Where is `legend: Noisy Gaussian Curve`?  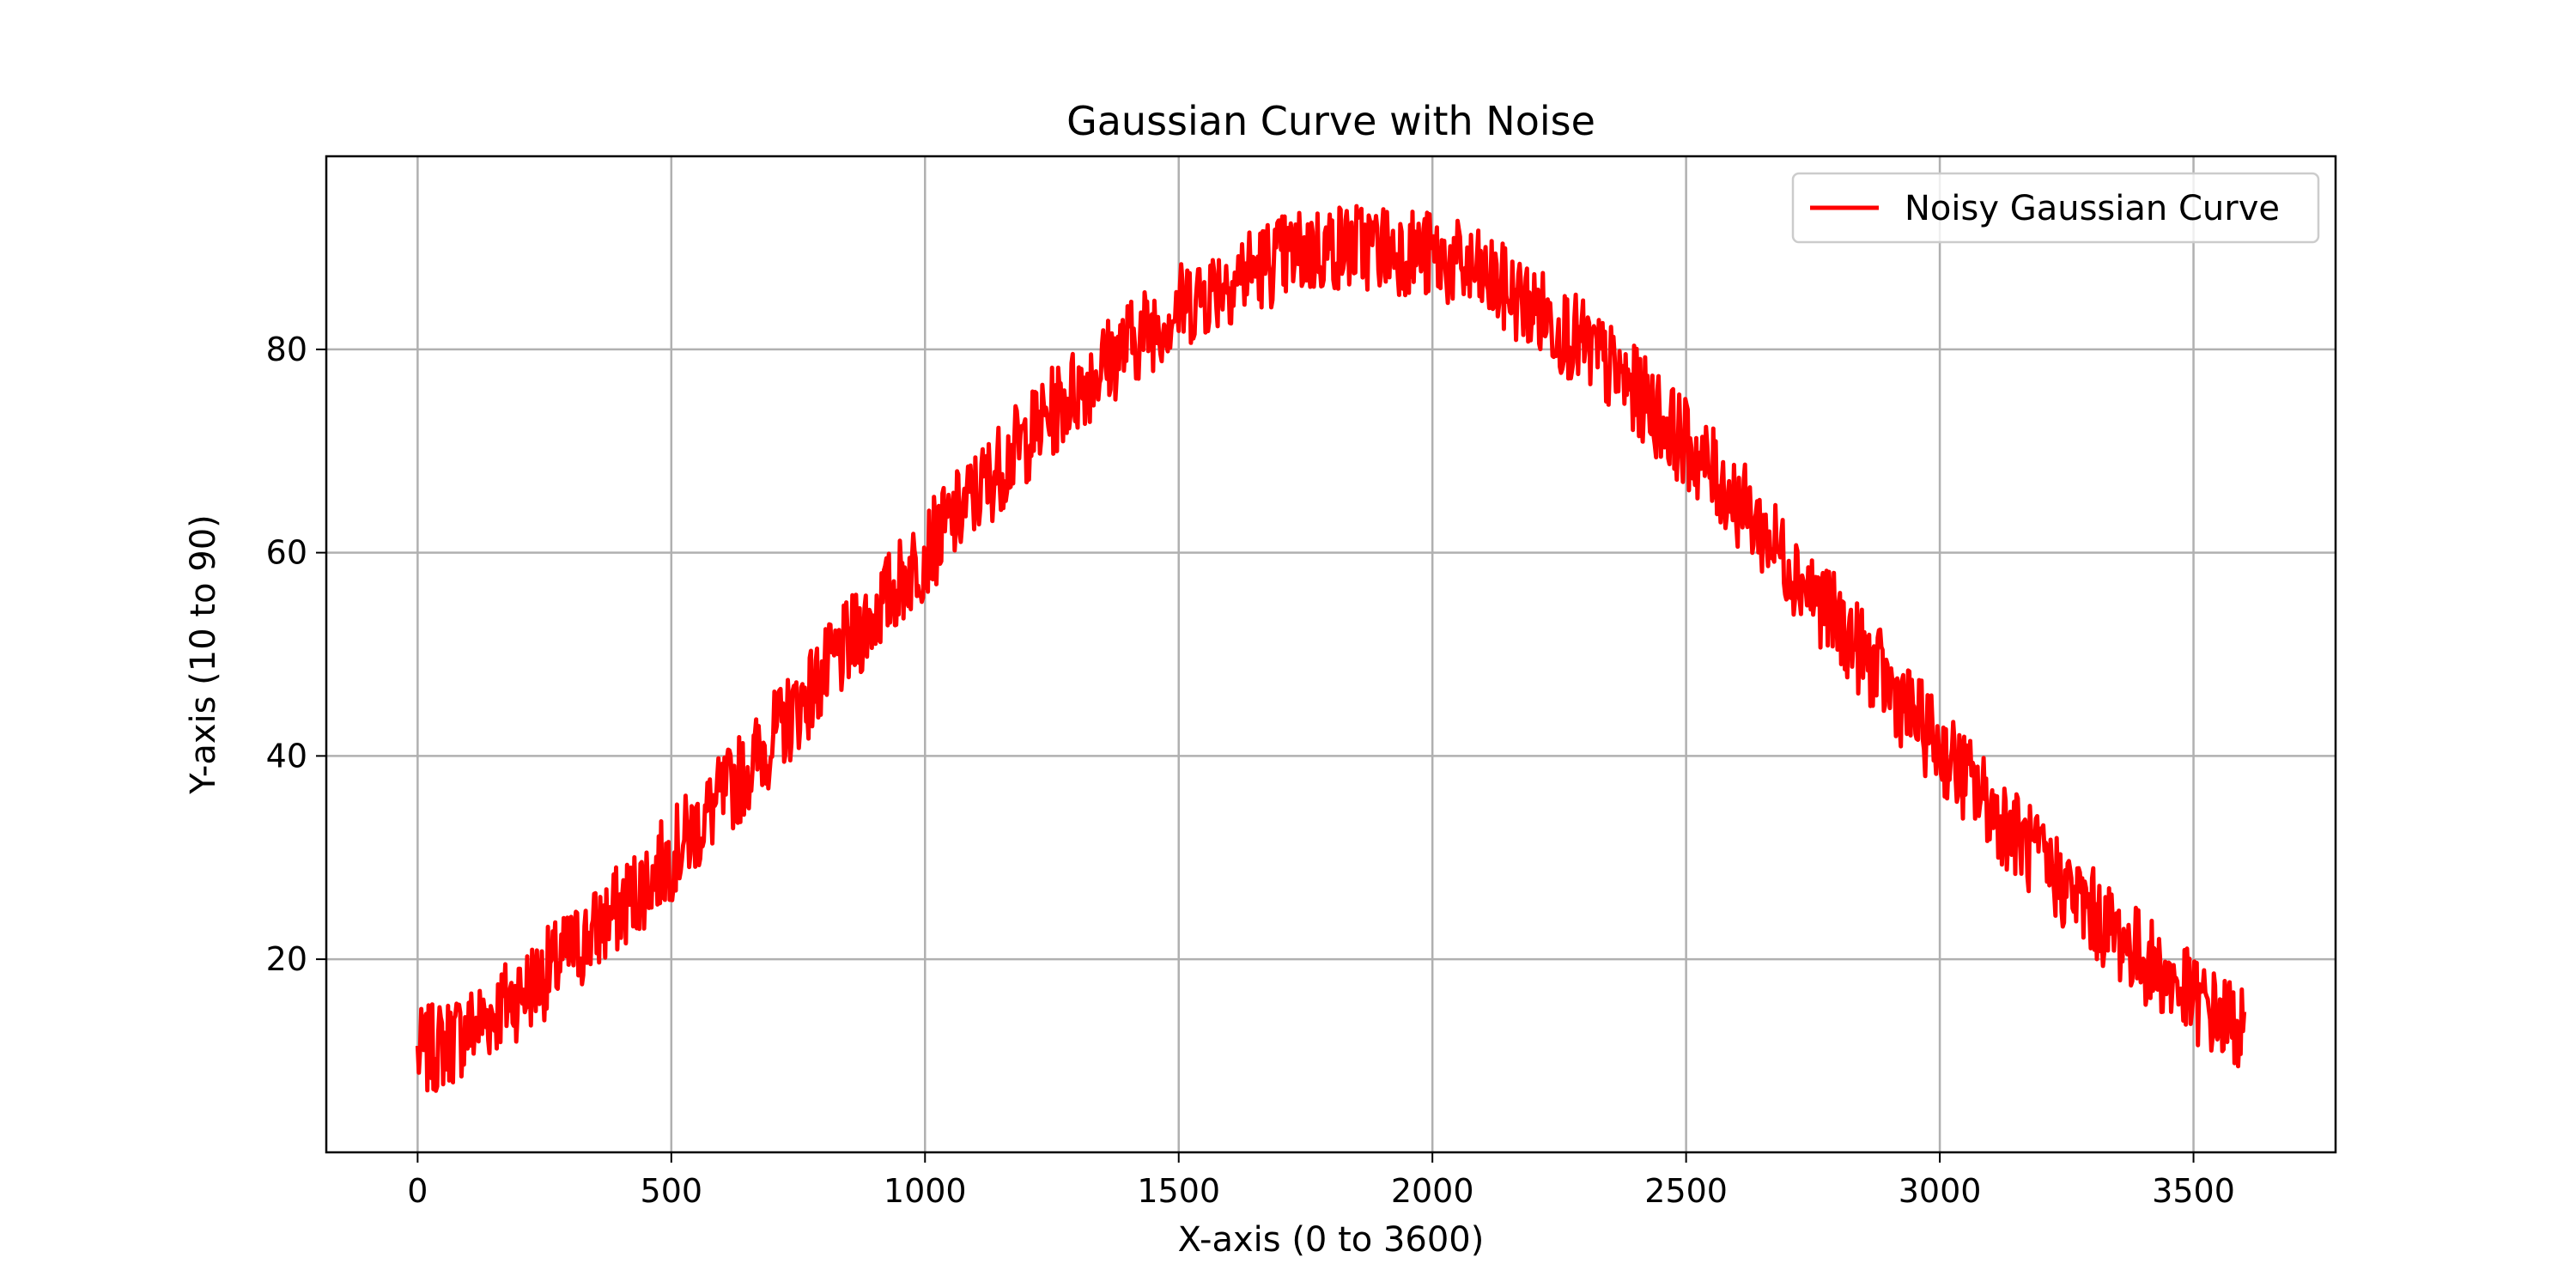
legend: Noisy Gaussian Curve is located at coordinates (2055, 208).